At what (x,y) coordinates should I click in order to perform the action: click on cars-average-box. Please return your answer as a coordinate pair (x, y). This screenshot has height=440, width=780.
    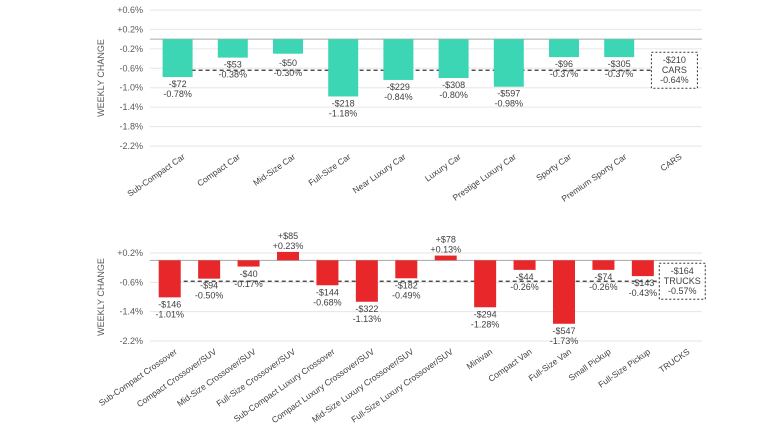
    Looking at the image, I should click on (674, 70).